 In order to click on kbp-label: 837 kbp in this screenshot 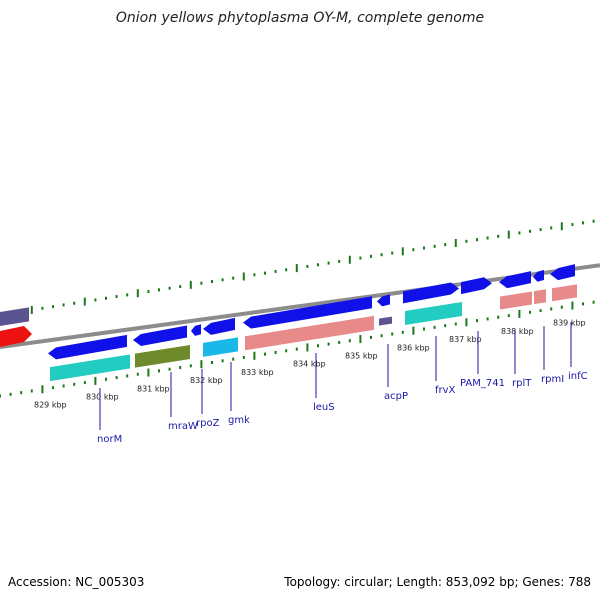, I will do `click(465, 339)`.